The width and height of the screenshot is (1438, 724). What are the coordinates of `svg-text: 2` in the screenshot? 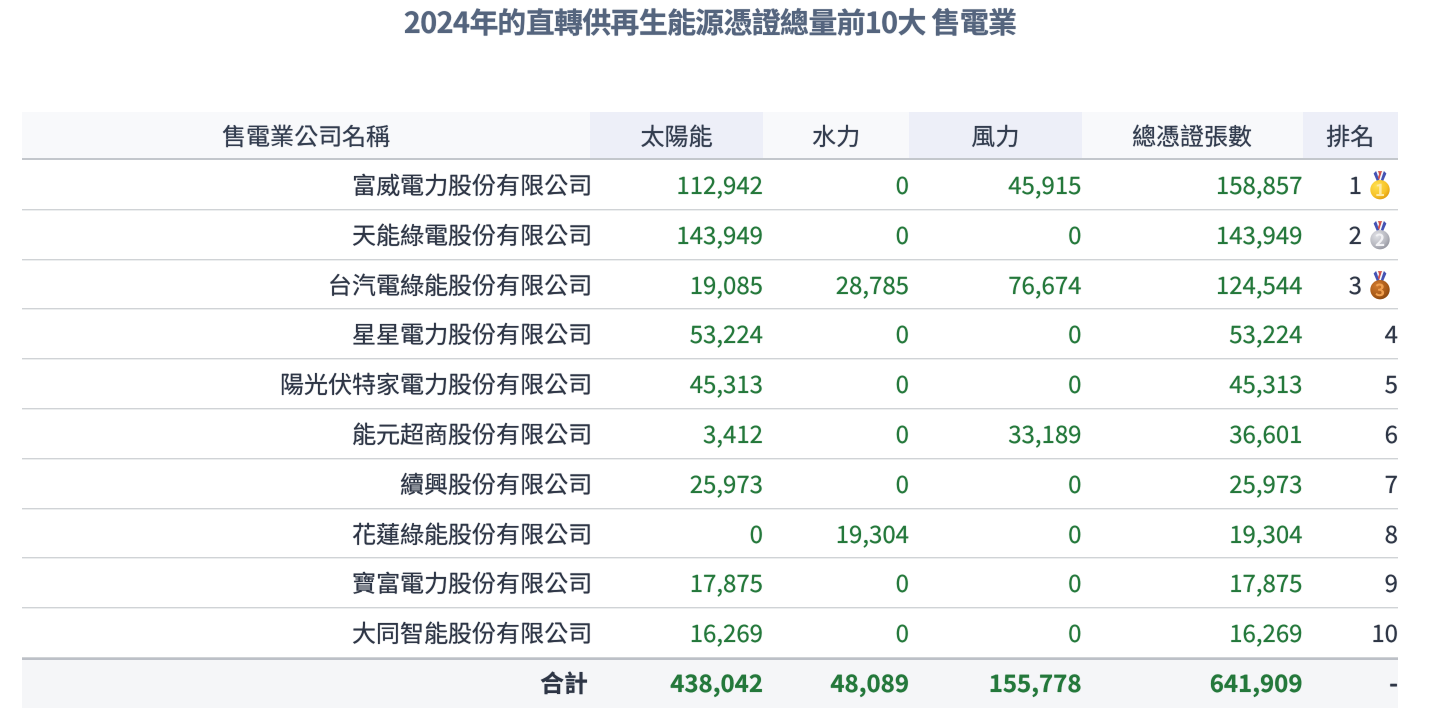 It's located at (1380, 238).